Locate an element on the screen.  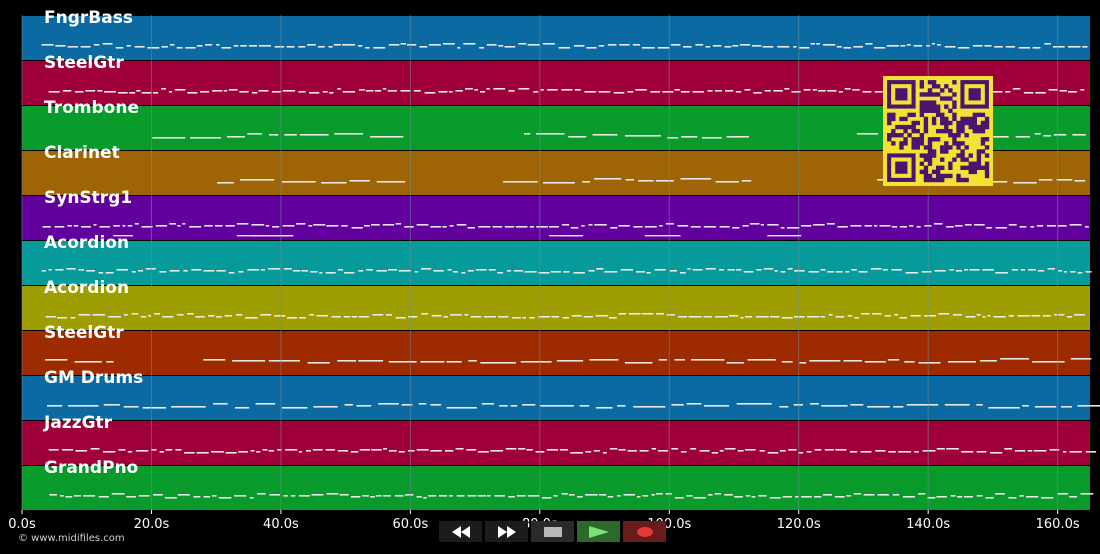
play-button is located at coordinates (598, 531).